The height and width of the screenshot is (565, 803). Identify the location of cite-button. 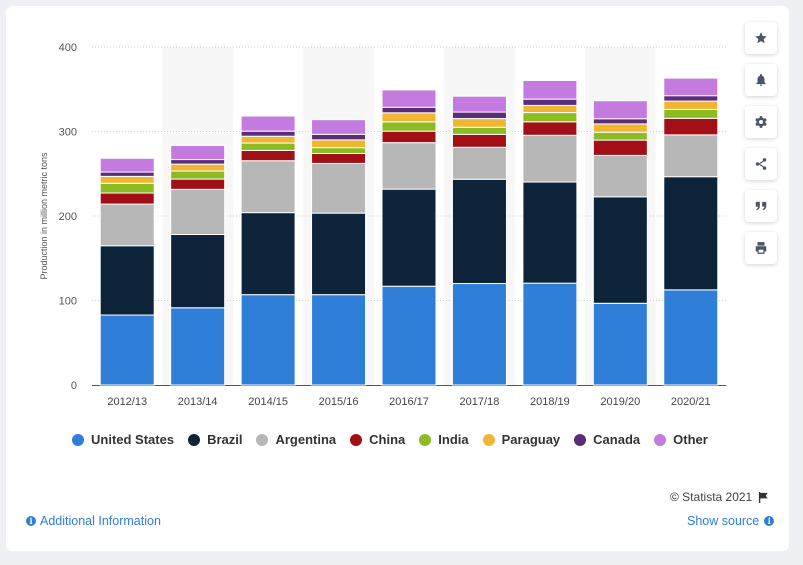
(761, 206).